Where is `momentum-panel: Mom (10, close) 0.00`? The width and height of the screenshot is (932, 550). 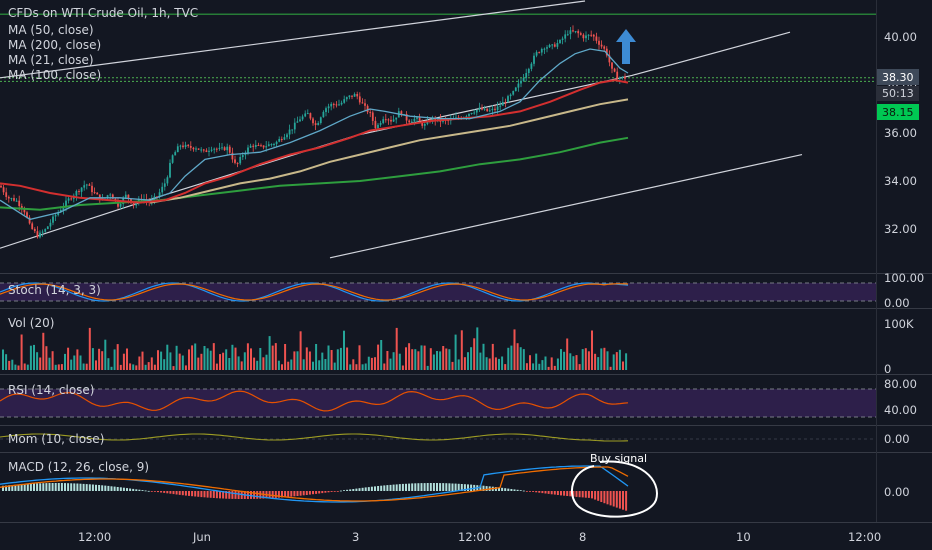
momentum-panel: Mom (10, close) 0.00 is located at coordinates (455, 439).